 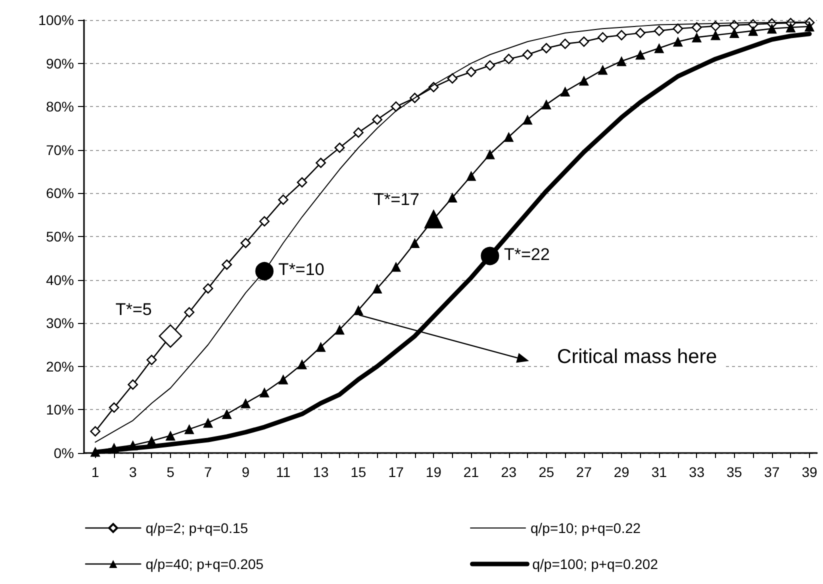 I want to click on x-tick-label: 23, so click(x=508, y=472).